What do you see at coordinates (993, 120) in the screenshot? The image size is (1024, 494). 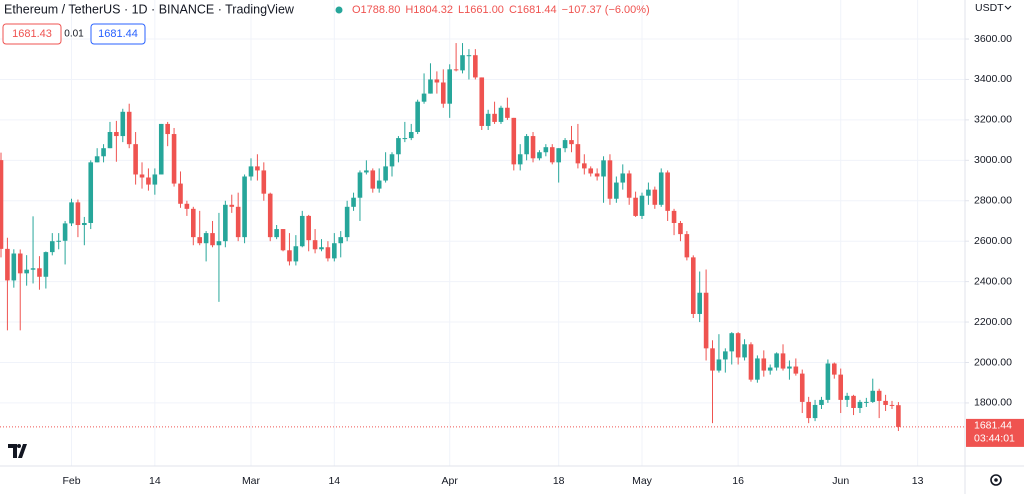 I see `y-tick-label: 3200.00` at bounding box center [993, 120].